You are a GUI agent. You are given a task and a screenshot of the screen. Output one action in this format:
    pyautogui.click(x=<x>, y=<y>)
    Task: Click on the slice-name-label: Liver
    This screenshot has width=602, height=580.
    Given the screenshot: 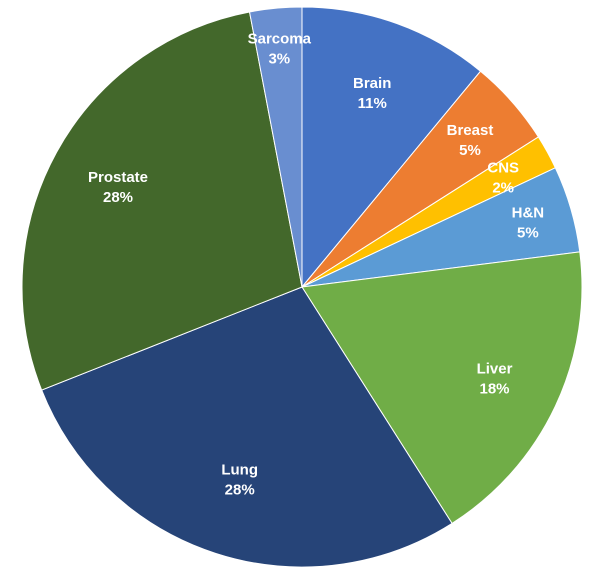 What is the action you would take?
    pyautogui.click(x=495, y=369)
    